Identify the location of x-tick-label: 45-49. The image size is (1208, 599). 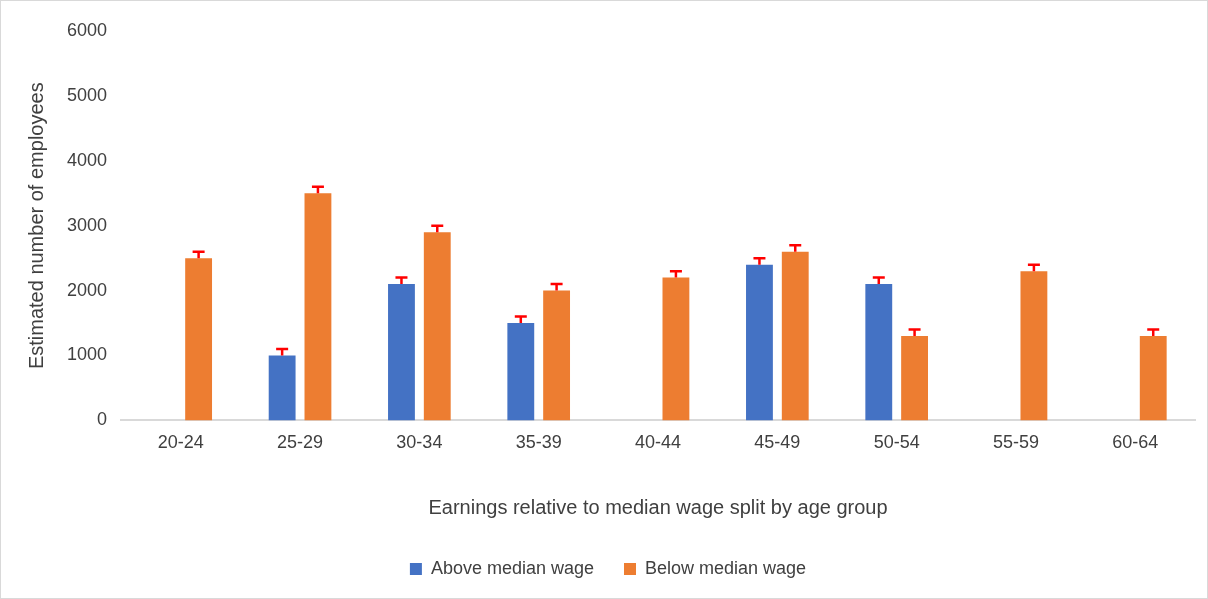
(777, 442).